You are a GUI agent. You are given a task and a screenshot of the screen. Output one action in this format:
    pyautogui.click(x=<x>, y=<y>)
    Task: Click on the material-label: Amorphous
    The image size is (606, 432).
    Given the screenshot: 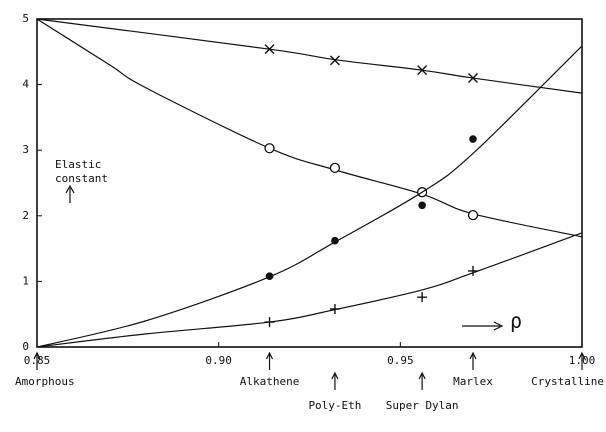 What is the action you would take?
    pyautogui.click(x=45, y=381)
    